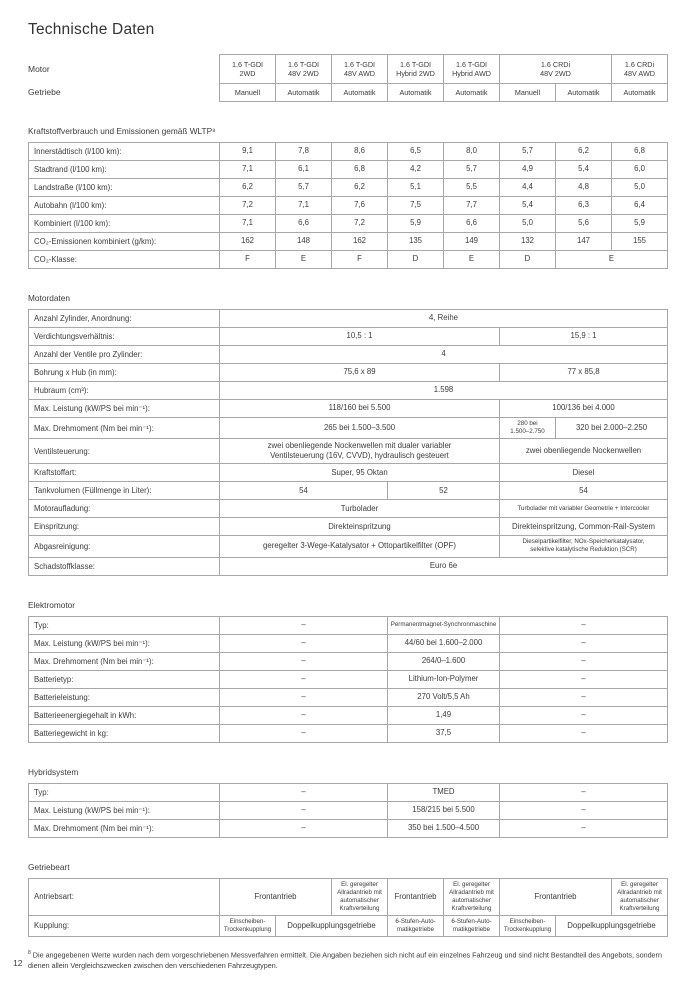 The width and height of the screenshot is (700, 990). I want to click on spec-cell: 52, so click(444, 491).